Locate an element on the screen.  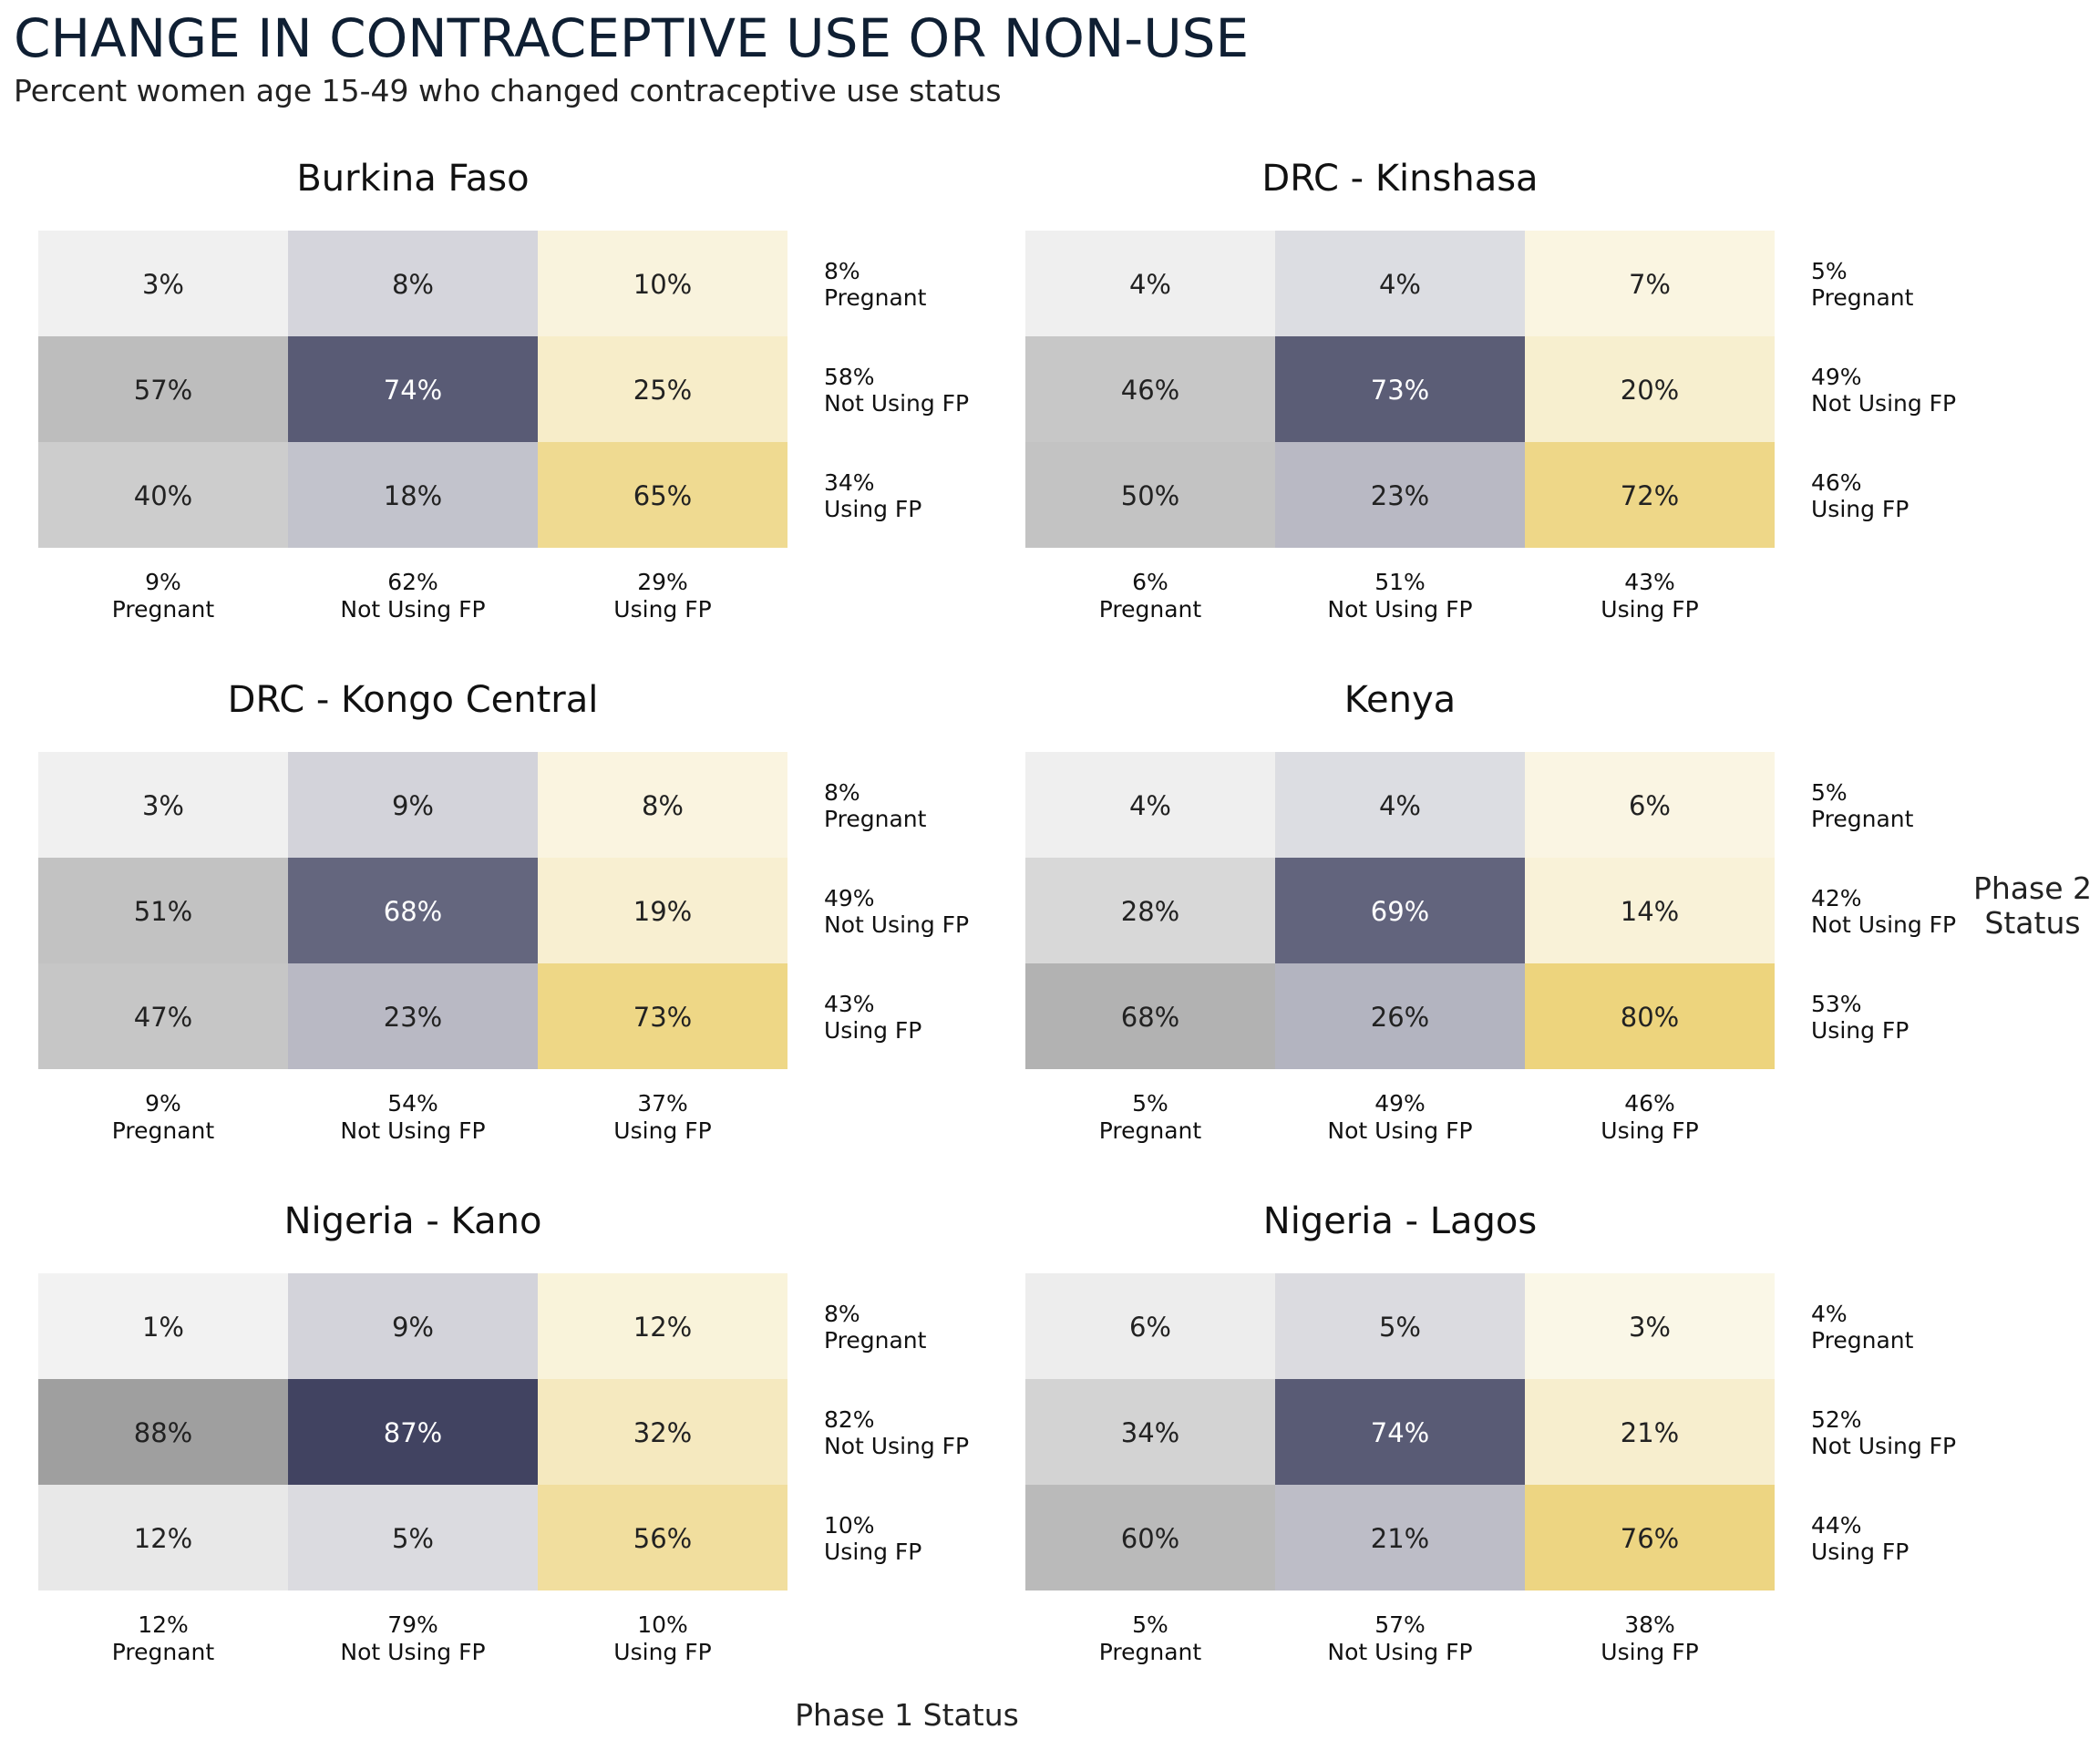
col-total-drc-kinshasa-0: 6% is located at coordinates (1150, 582).